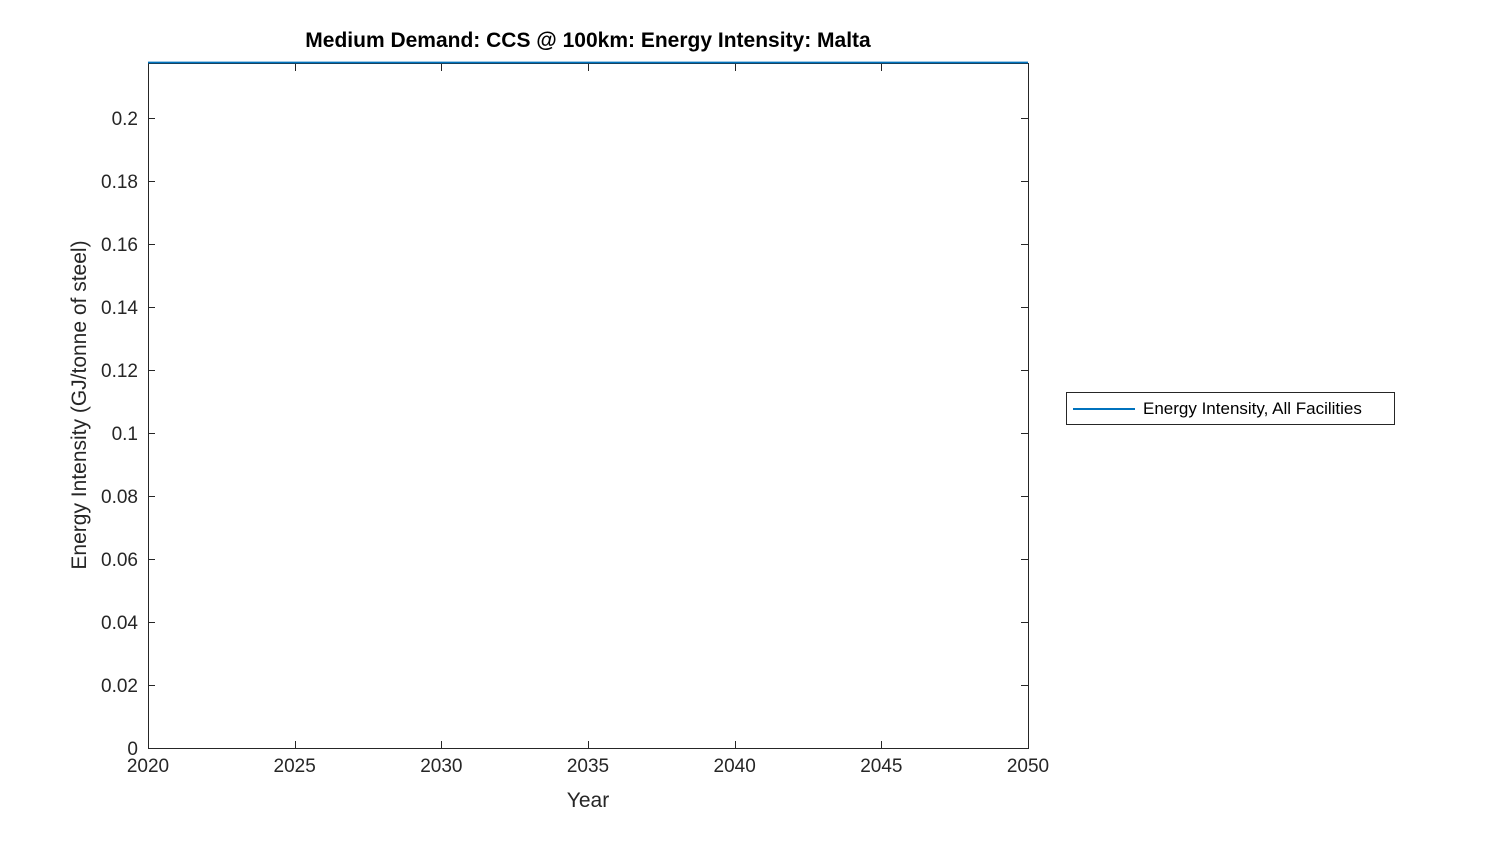 The width and height of the screenshot is (1500, 844). I want to click on y-tick-label: 0.02, so click(119, 686).